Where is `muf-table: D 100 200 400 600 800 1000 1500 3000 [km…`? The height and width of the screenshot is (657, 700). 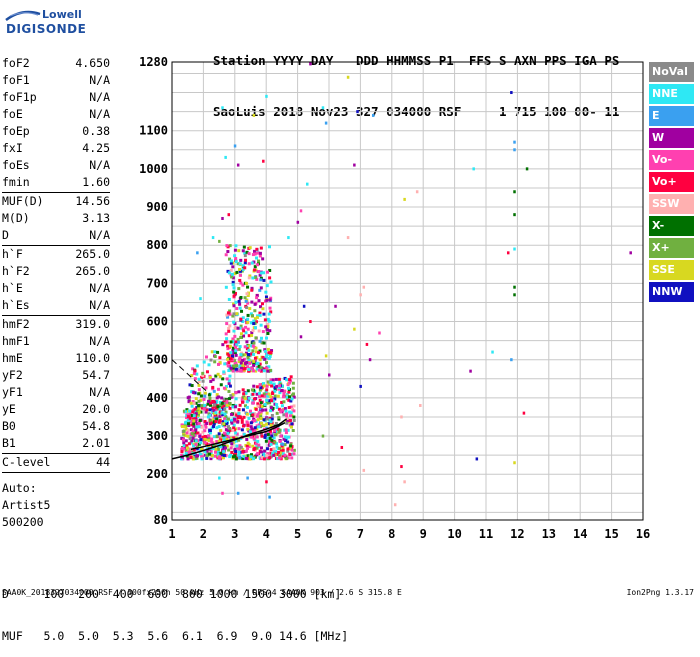 muf-table: D 100 200 400 600 800 1000 1500 3000 [km… is located at coordinates (175, 608).